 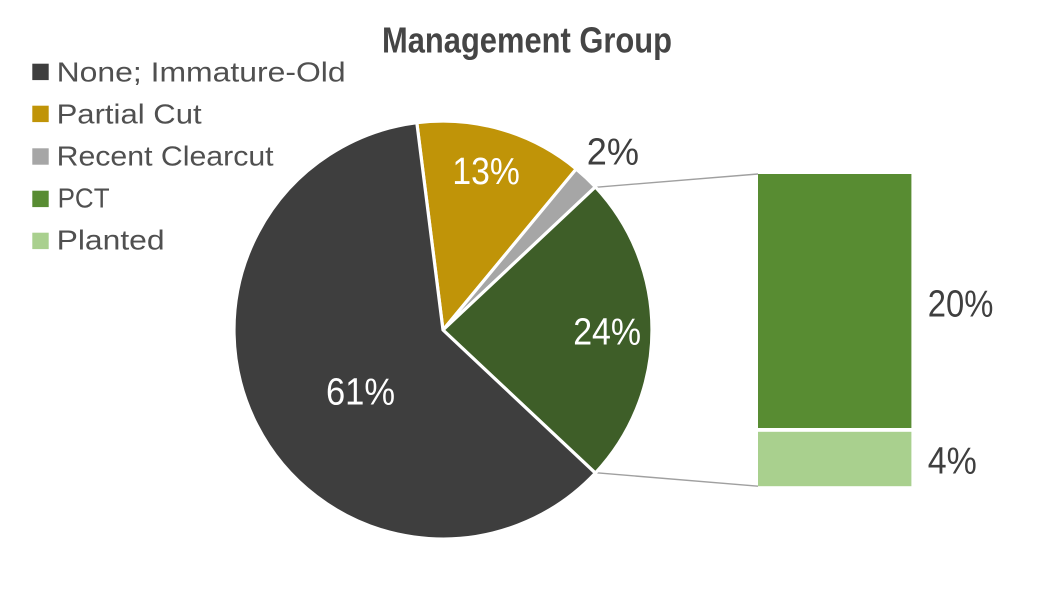 I want to click on svg-text: None; Immature-Old, so click(x=201, y=71).